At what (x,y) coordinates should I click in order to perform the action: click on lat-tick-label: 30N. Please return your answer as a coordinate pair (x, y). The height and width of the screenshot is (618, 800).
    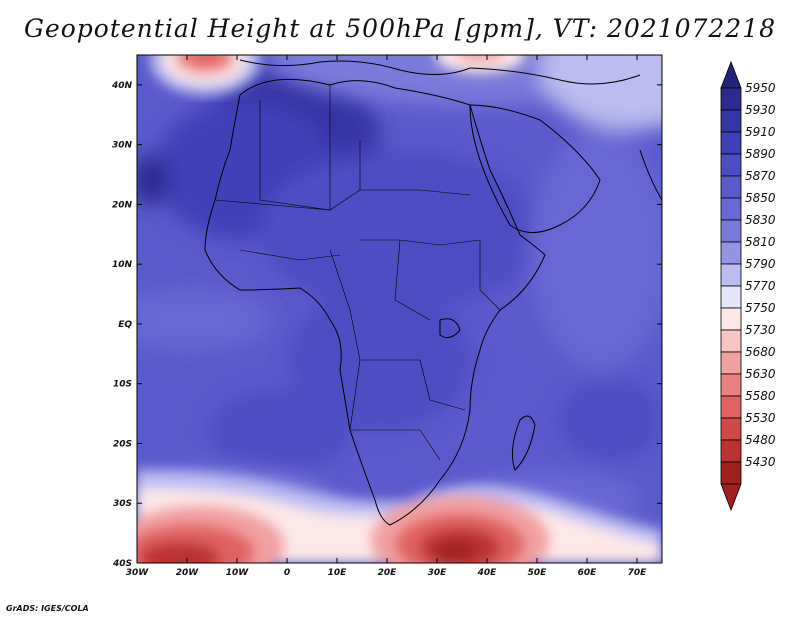
    Looking at the image, I should click on (122, 146).